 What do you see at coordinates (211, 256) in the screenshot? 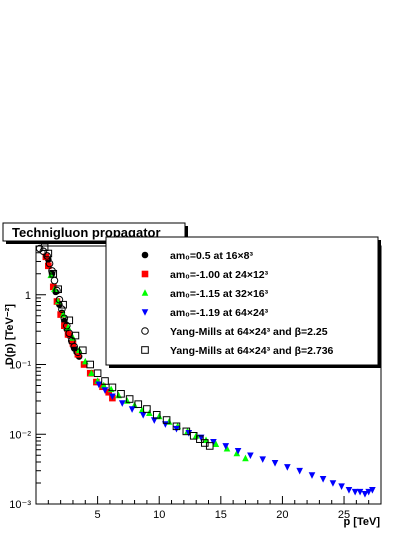
I see `legend-label-1: am₀=0.5 at 16×8³` at bounding box center [211, 256].